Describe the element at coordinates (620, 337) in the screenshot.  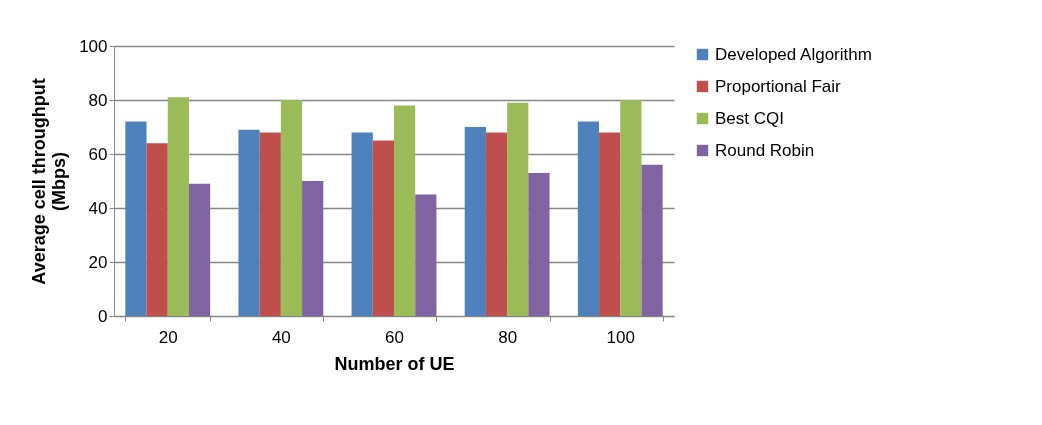
I see `x-tick-label: 100` at that location.